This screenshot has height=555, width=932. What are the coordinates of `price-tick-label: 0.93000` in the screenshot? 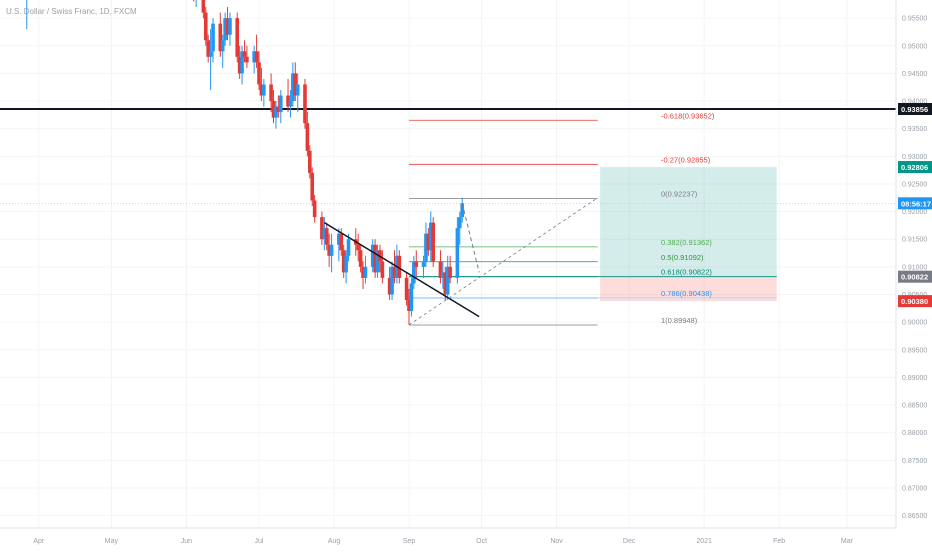 It's located at (914, 157).